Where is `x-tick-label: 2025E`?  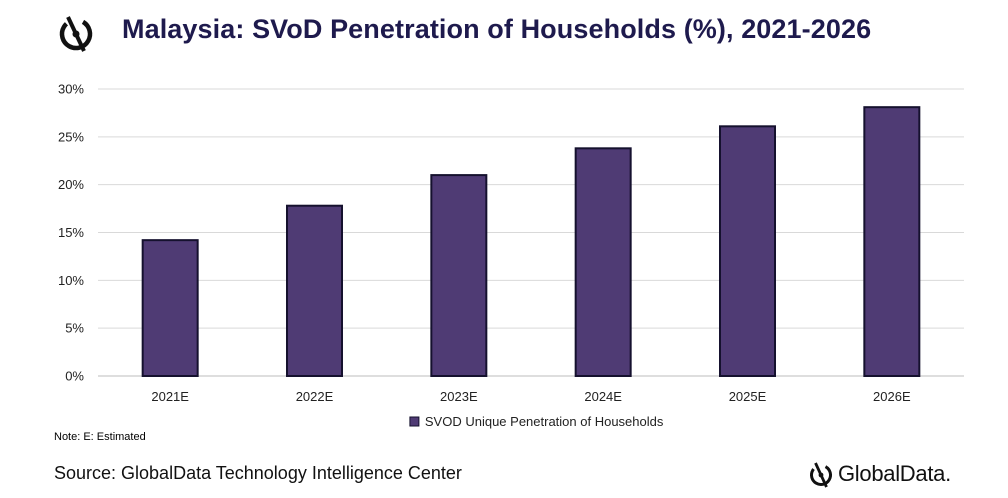
x-tick-label: 2025E is located at coordinates (748, 396).